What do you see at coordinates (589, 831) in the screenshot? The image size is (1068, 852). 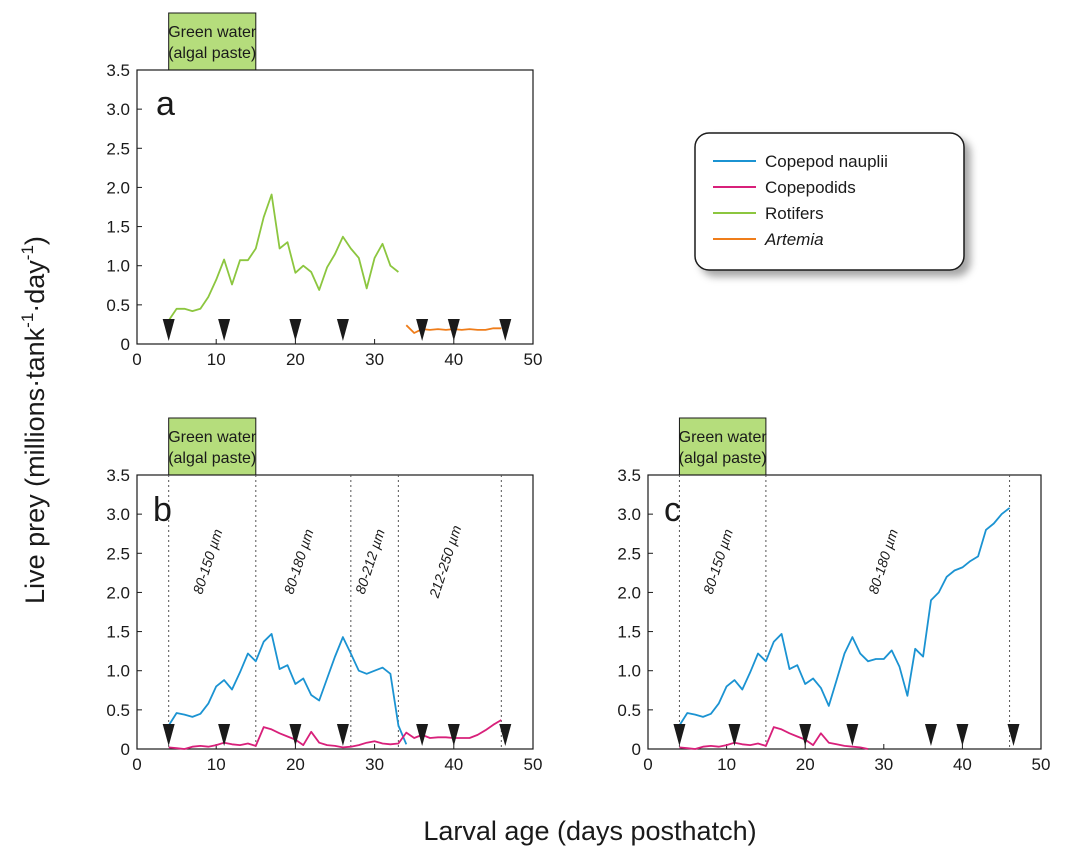 I see `x-axis-title: Larval age (days posthatch)` at bounding box center [589, 831].